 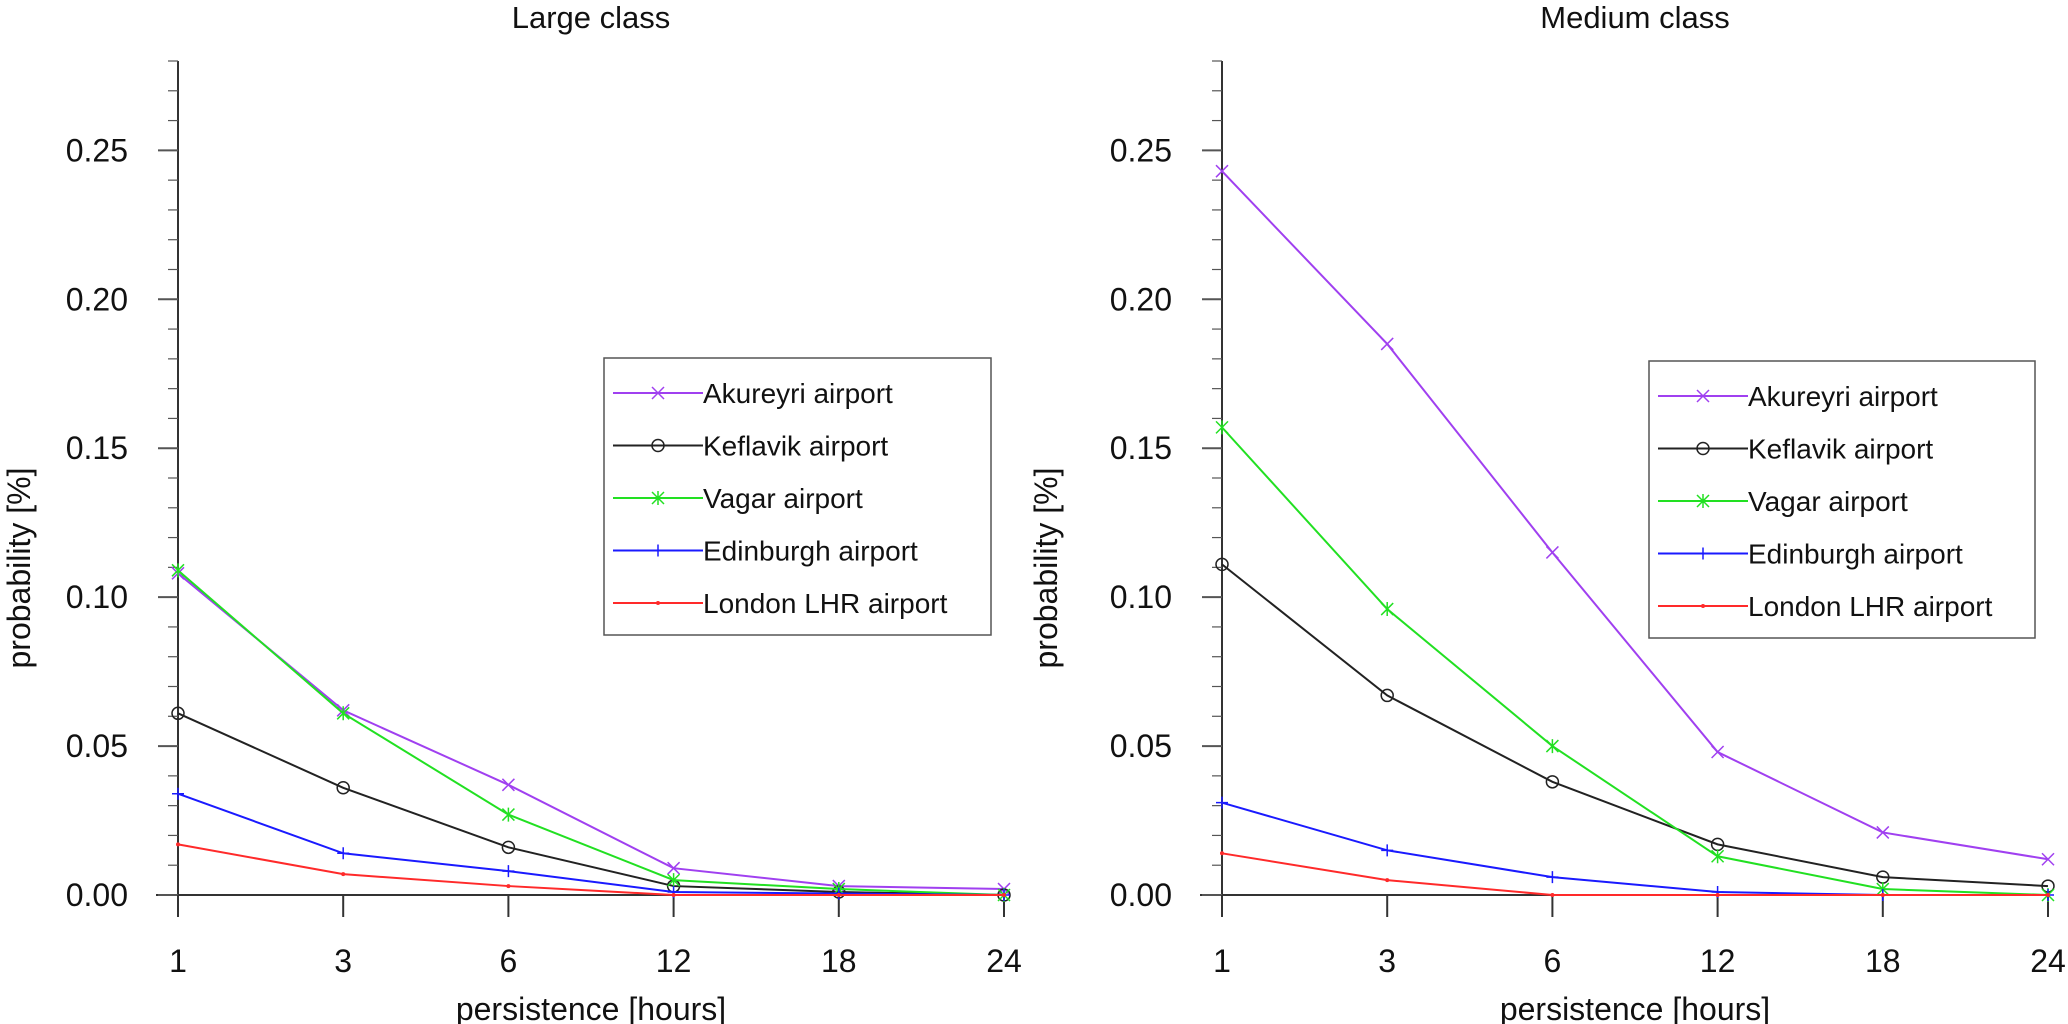 I want to click on x-tick-label: 24, so click(x=2048, y=961).